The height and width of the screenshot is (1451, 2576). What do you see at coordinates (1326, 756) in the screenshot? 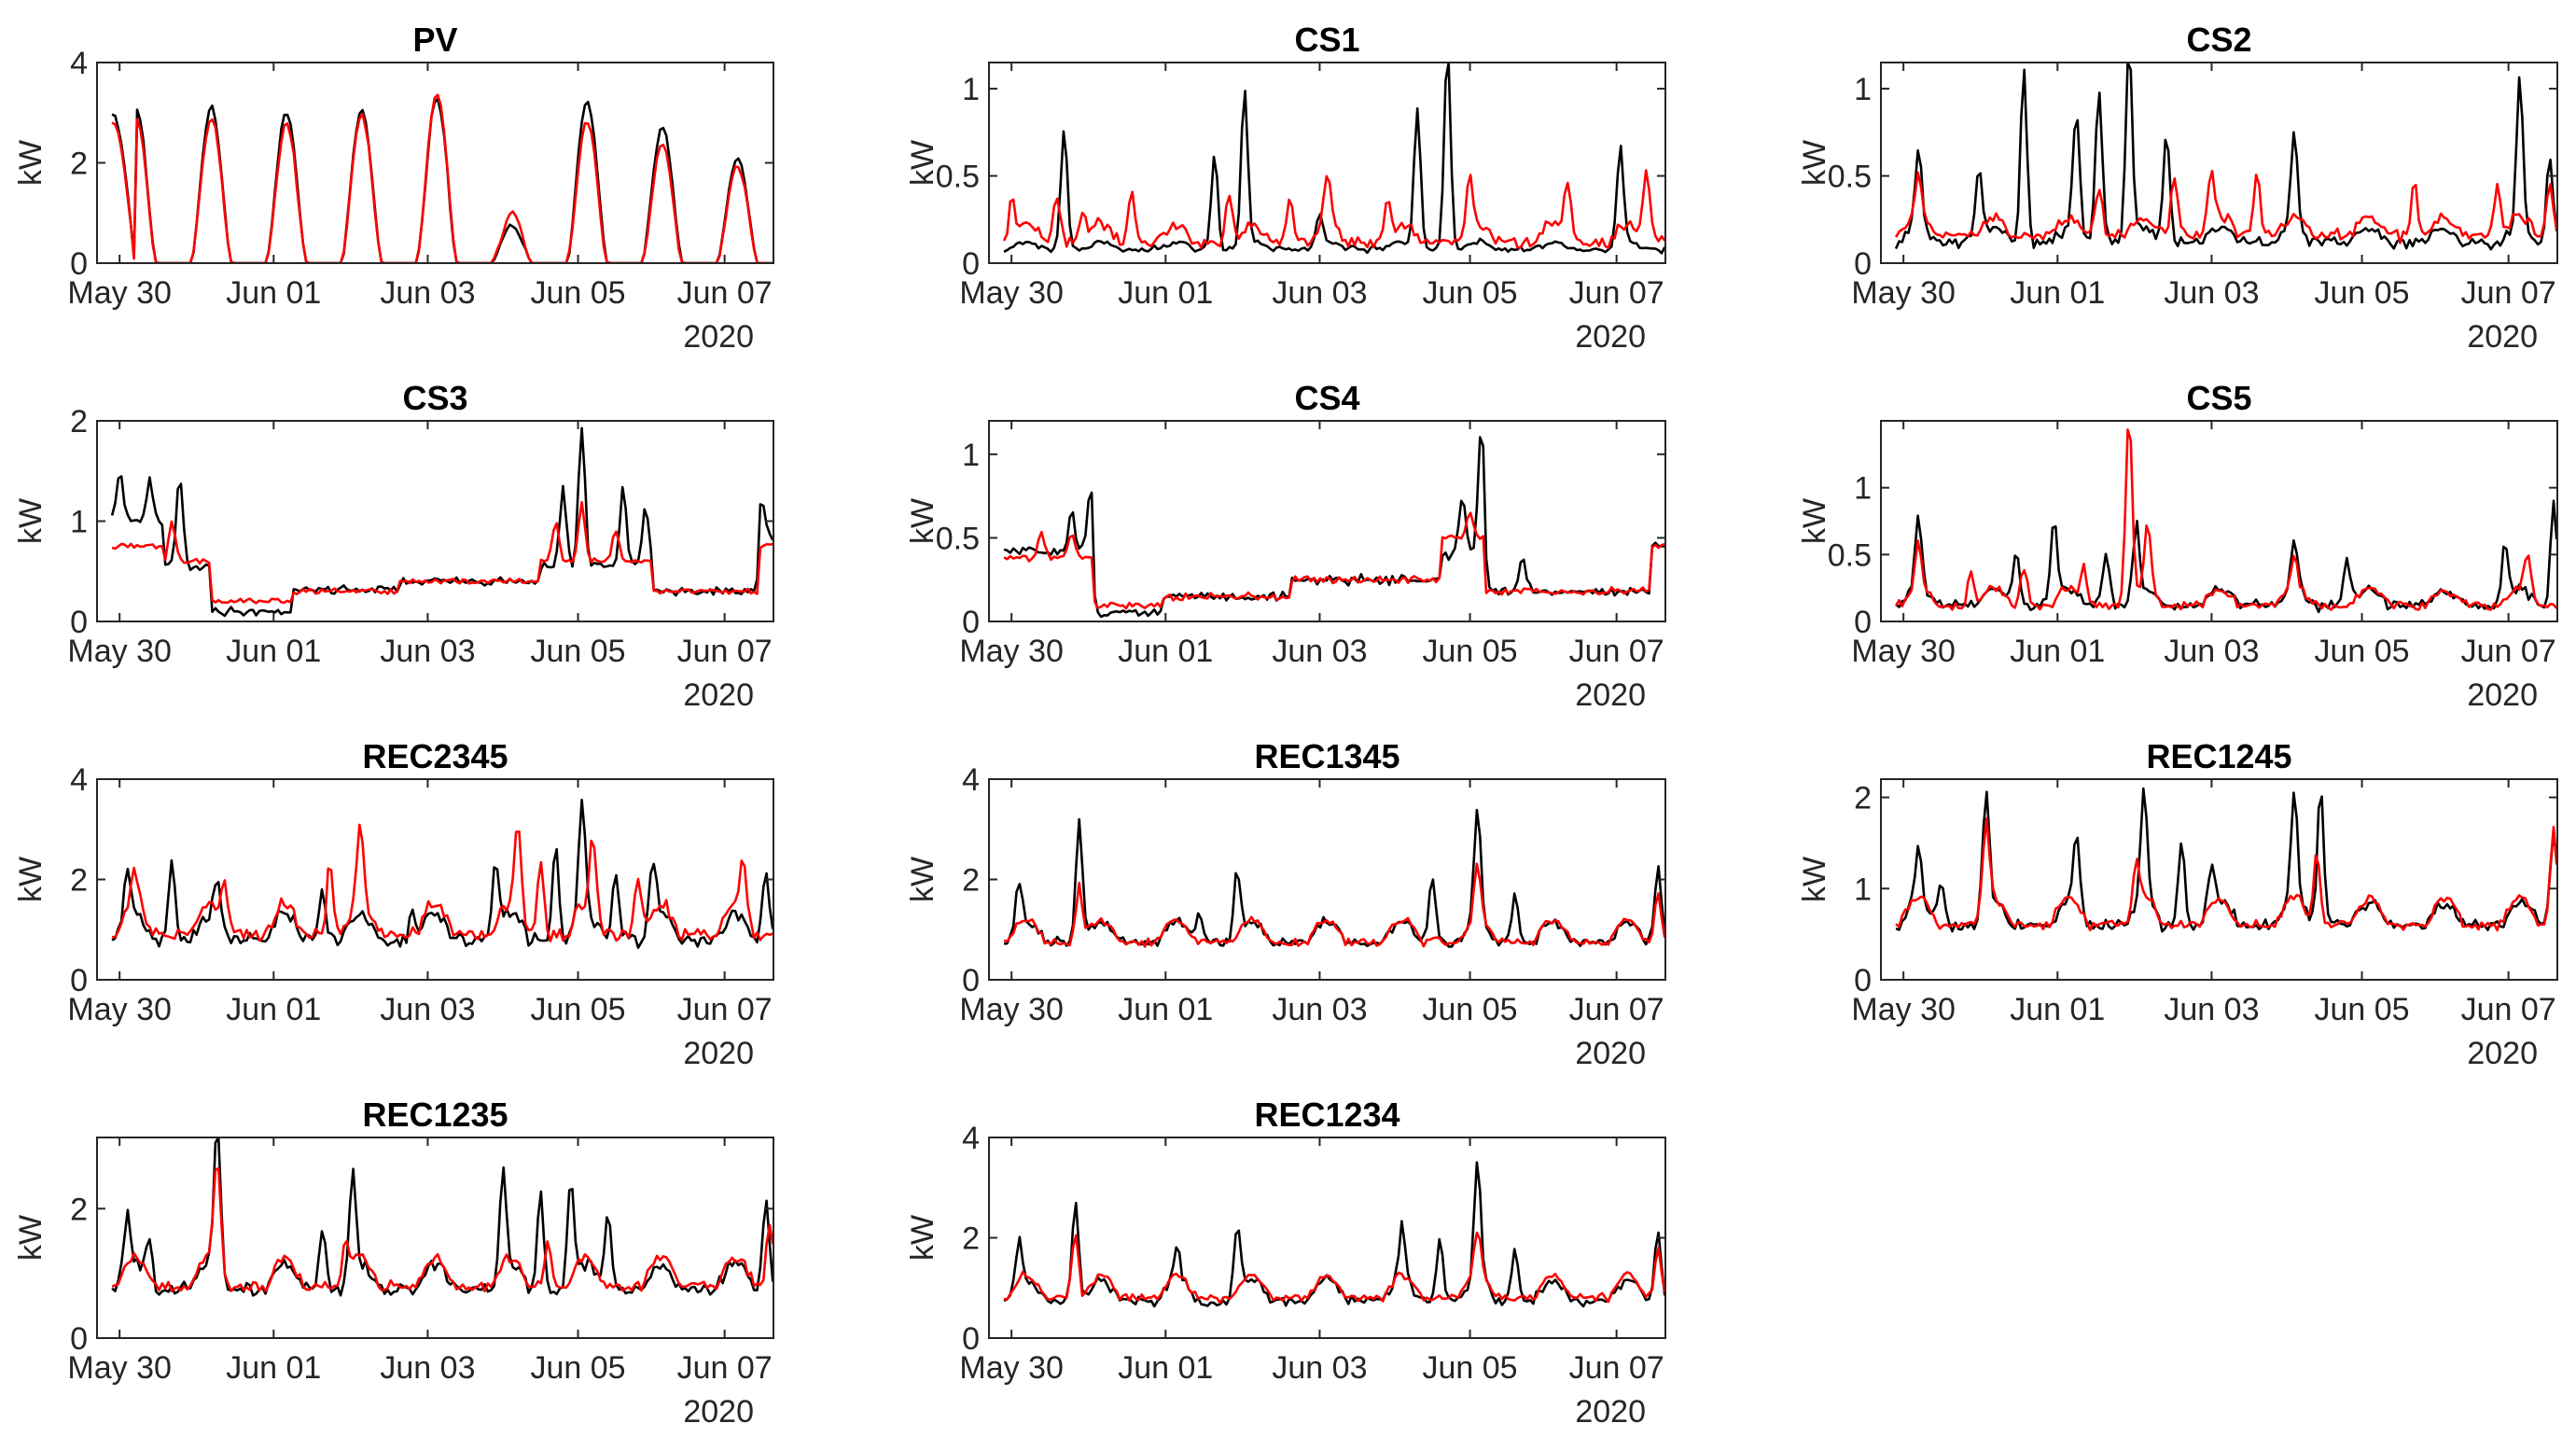
I see `subplot-title: REC1345` at bounding box center [1326, 756].